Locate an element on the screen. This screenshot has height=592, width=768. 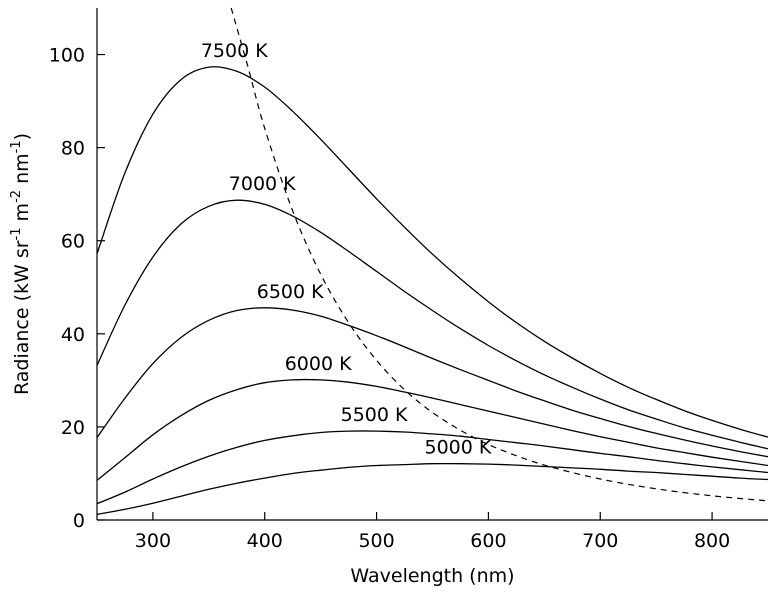
y-tick-label: 0 is located at coordinates (79, 521).